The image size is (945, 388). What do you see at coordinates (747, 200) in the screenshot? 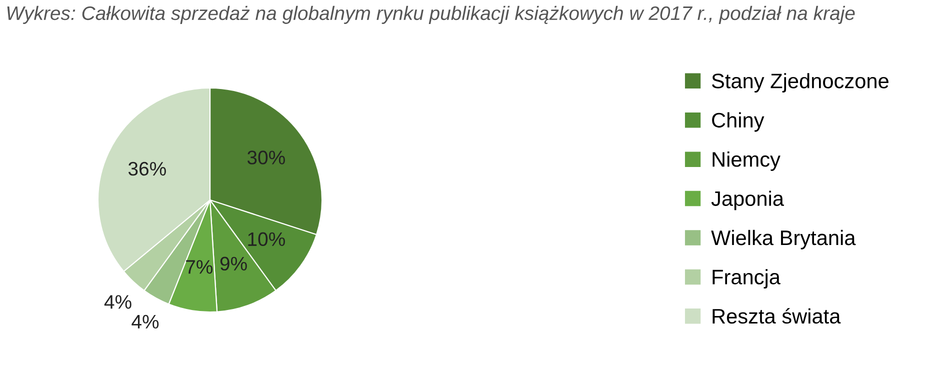
I see `legend-label: Japonia` at bounding box center [747, 200].